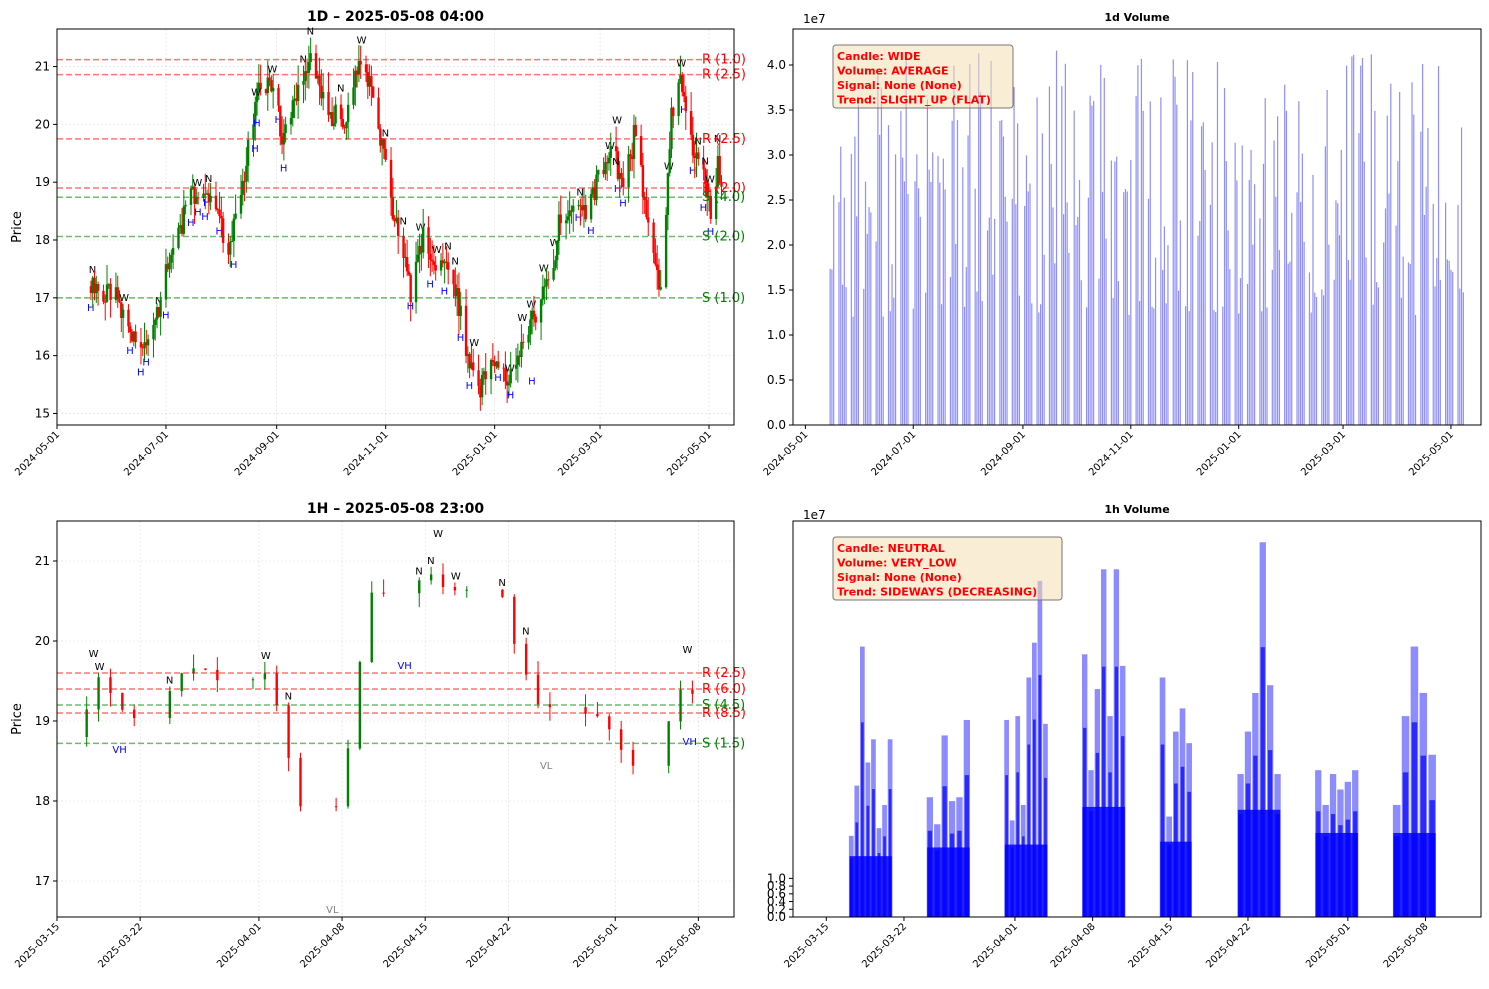  I want to click on x-tick-label: 2025-04-08, so click(322, 945).